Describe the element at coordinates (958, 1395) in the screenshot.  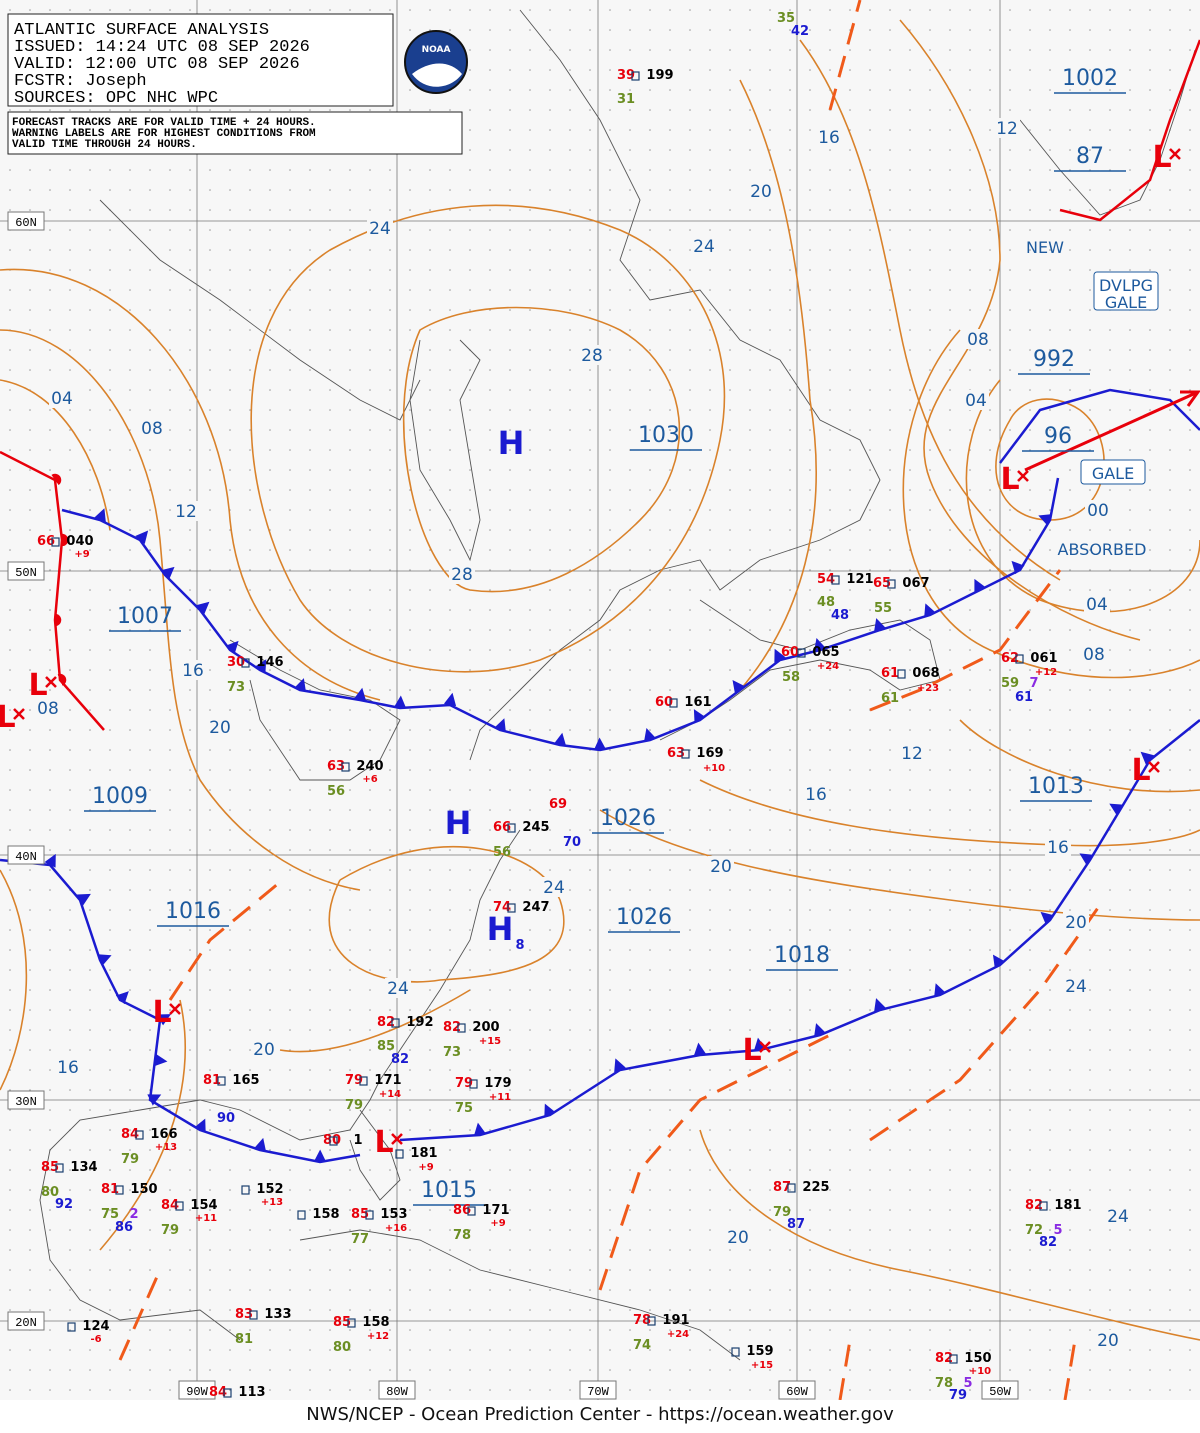
I see `station-sea: 79` at that location.